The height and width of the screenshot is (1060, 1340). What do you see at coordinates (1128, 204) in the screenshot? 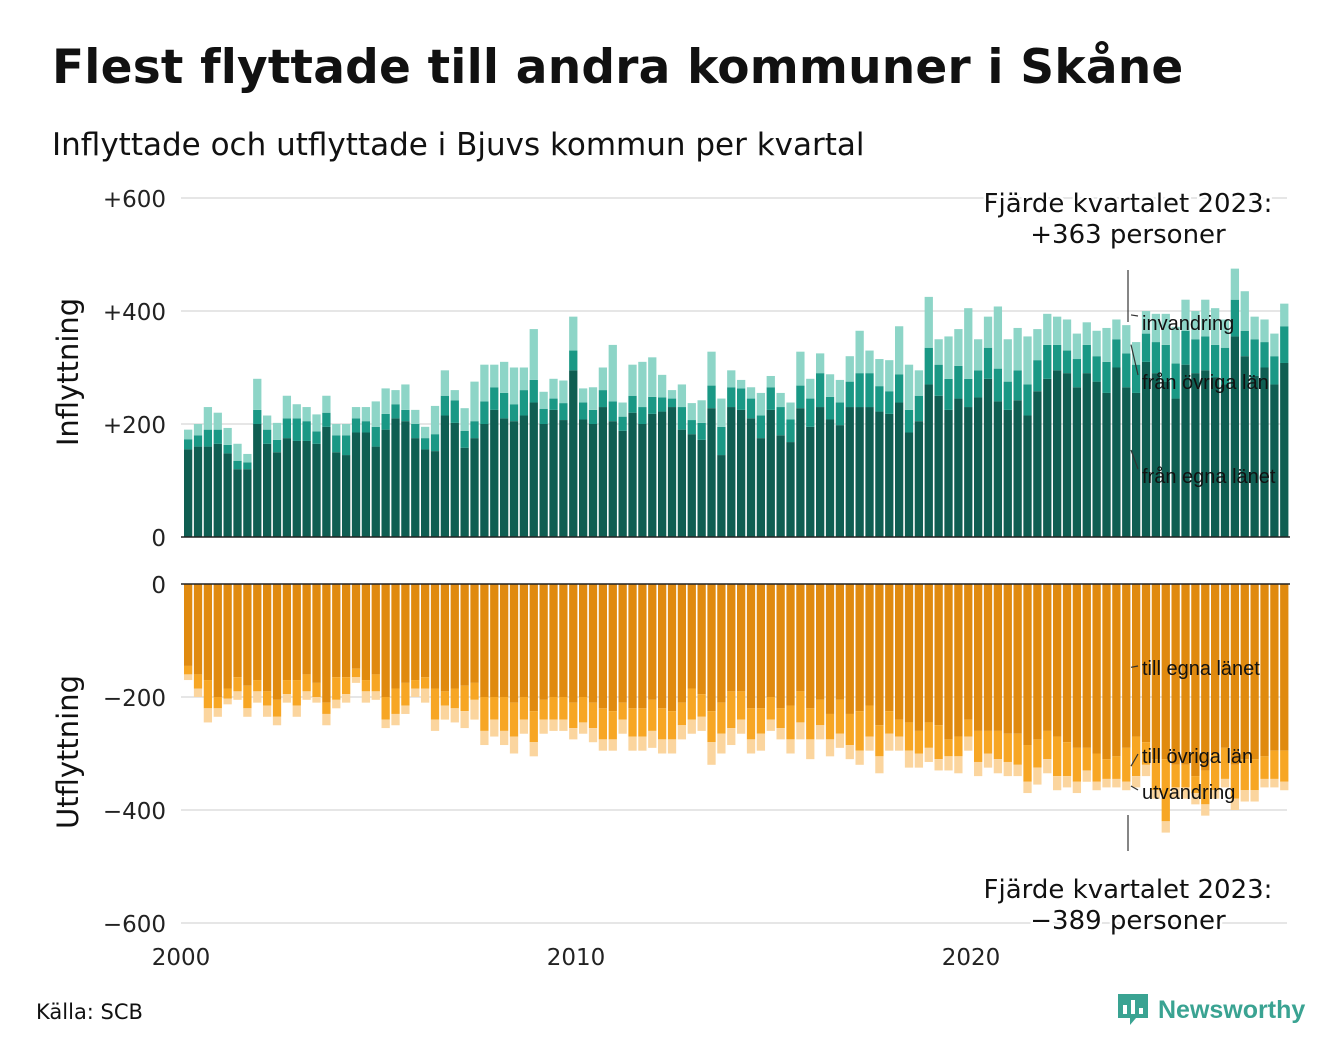
I see `annotation-text-in: Fjärde kvartalet 2023:` at bounding box center [1128, 204].